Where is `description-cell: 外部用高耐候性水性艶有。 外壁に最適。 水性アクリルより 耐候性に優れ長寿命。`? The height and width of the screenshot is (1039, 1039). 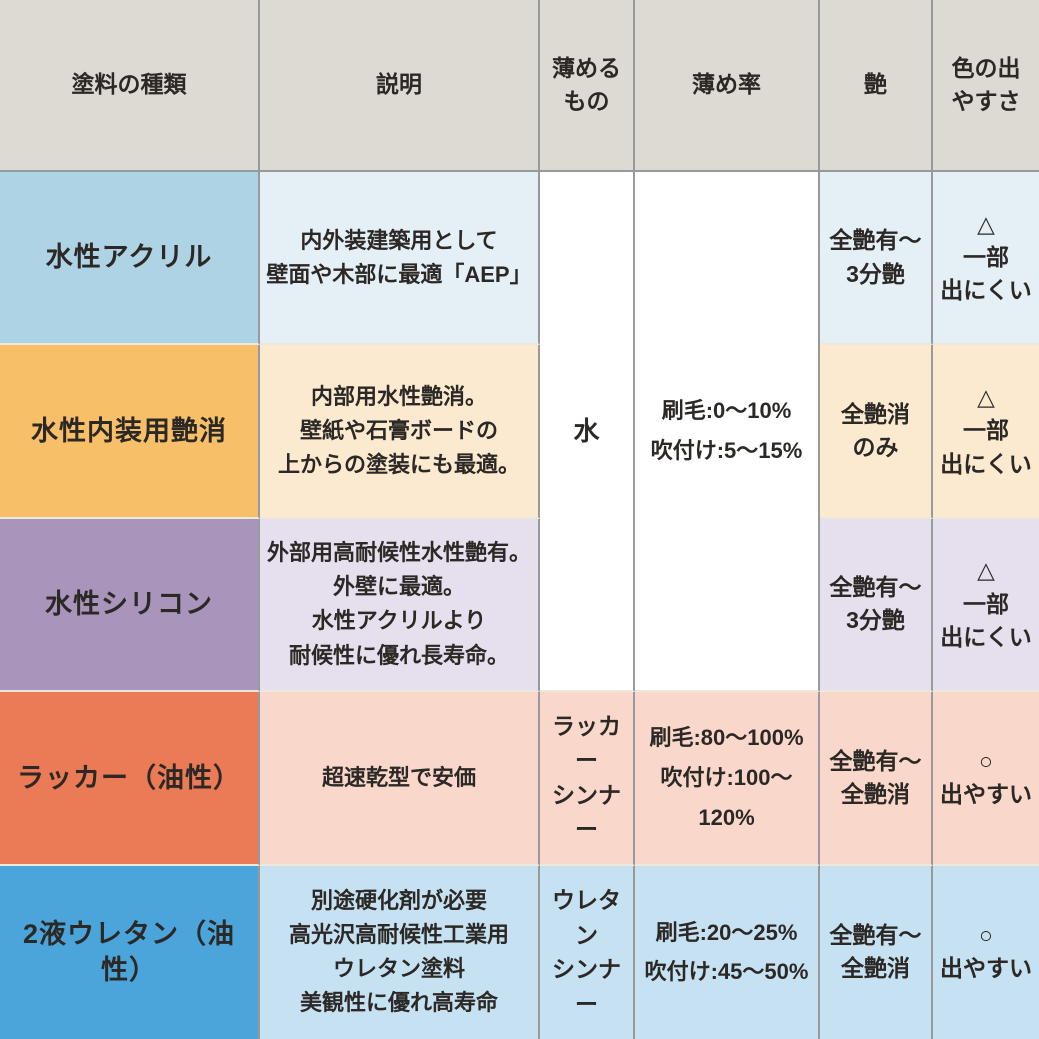 description-cell: 外部用高耐候性水性艶有。 外壁に最適。 水性アクリルより 耐候性に優れ長寿命。 is located at coordinates (400, 605).